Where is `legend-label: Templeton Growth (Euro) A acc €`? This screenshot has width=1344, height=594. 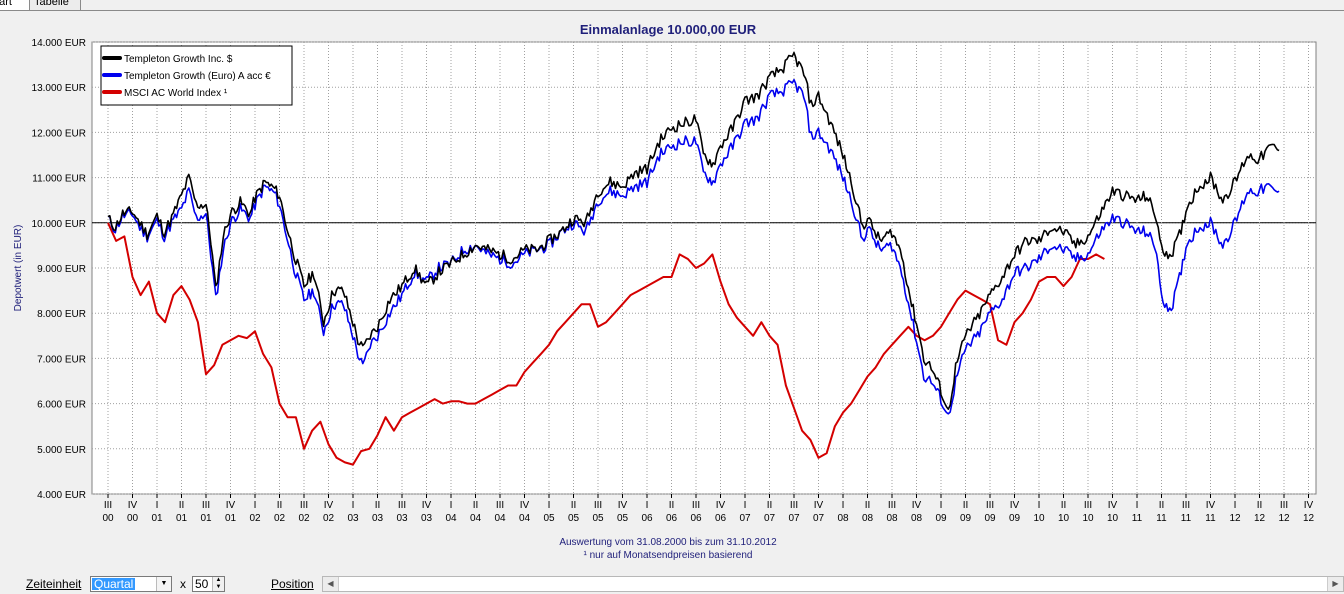
legend-label: Templeton Growth (Euro) A acc € is located at coordinates (197, 76).